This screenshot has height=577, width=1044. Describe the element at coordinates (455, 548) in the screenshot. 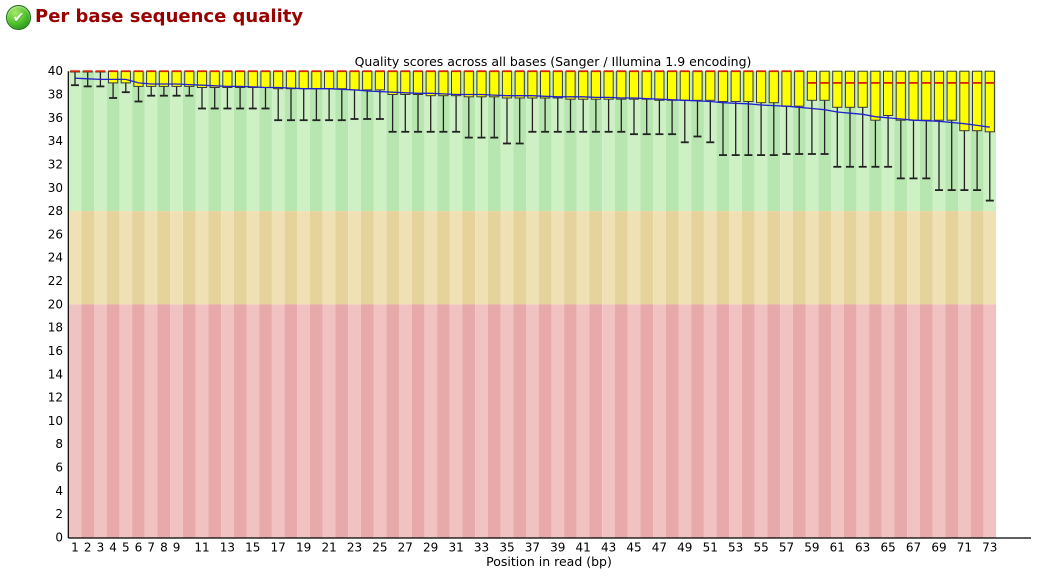

I see `svg-text: 31` at that location.